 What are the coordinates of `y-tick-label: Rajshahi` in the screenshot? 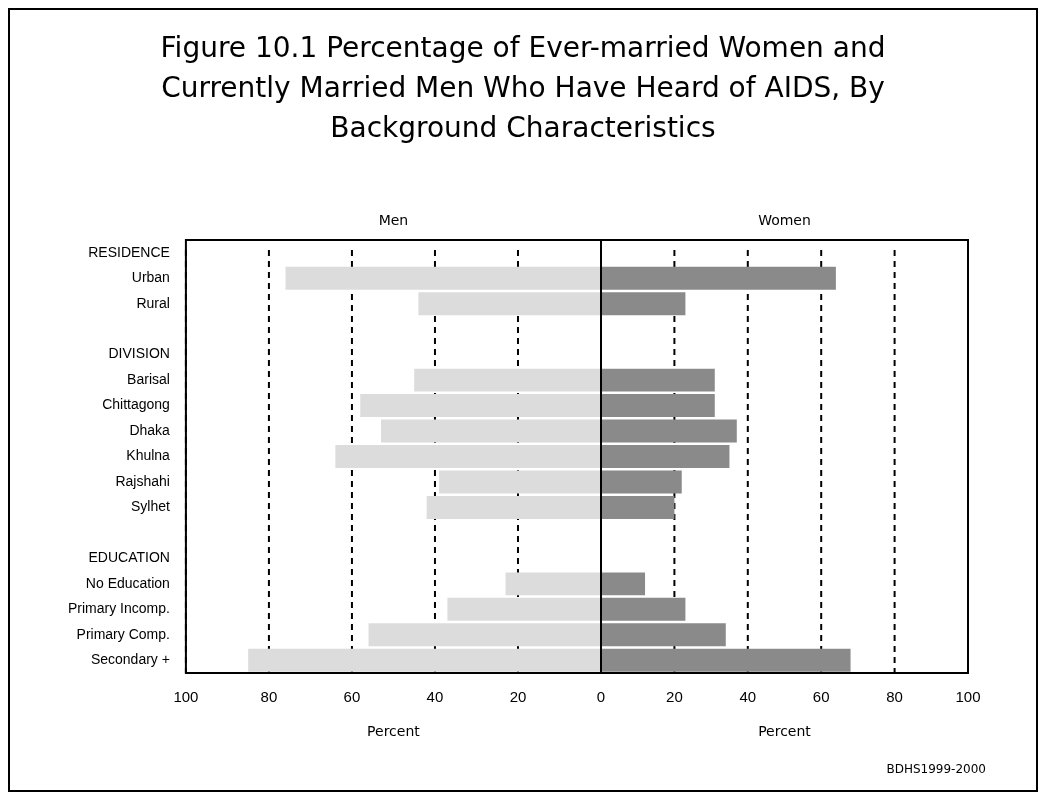 It's located at (142, 480).